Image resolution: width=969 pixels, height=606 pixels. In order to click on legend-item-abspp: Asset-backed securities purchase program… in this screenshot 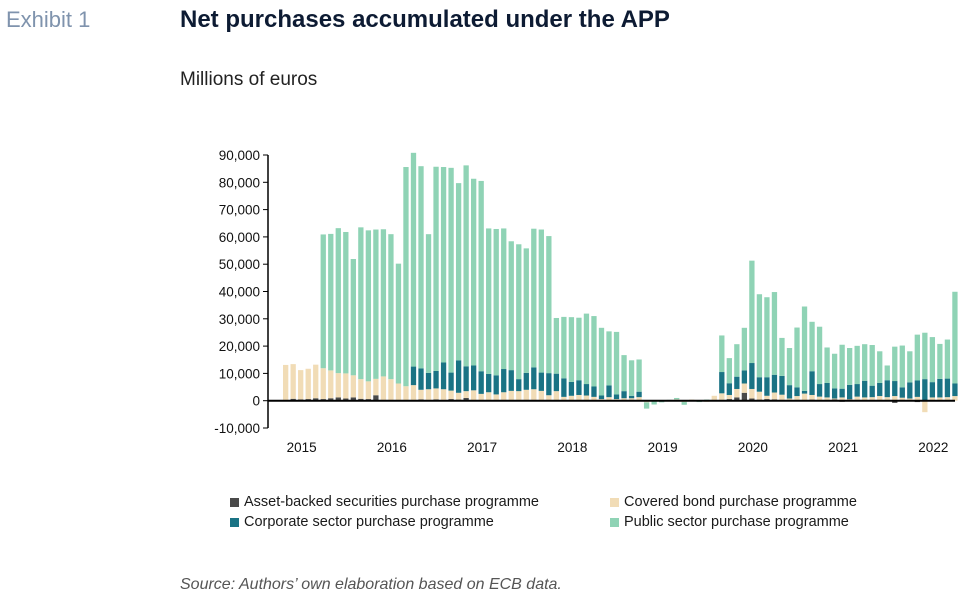, I will do `click(384, 502)`.